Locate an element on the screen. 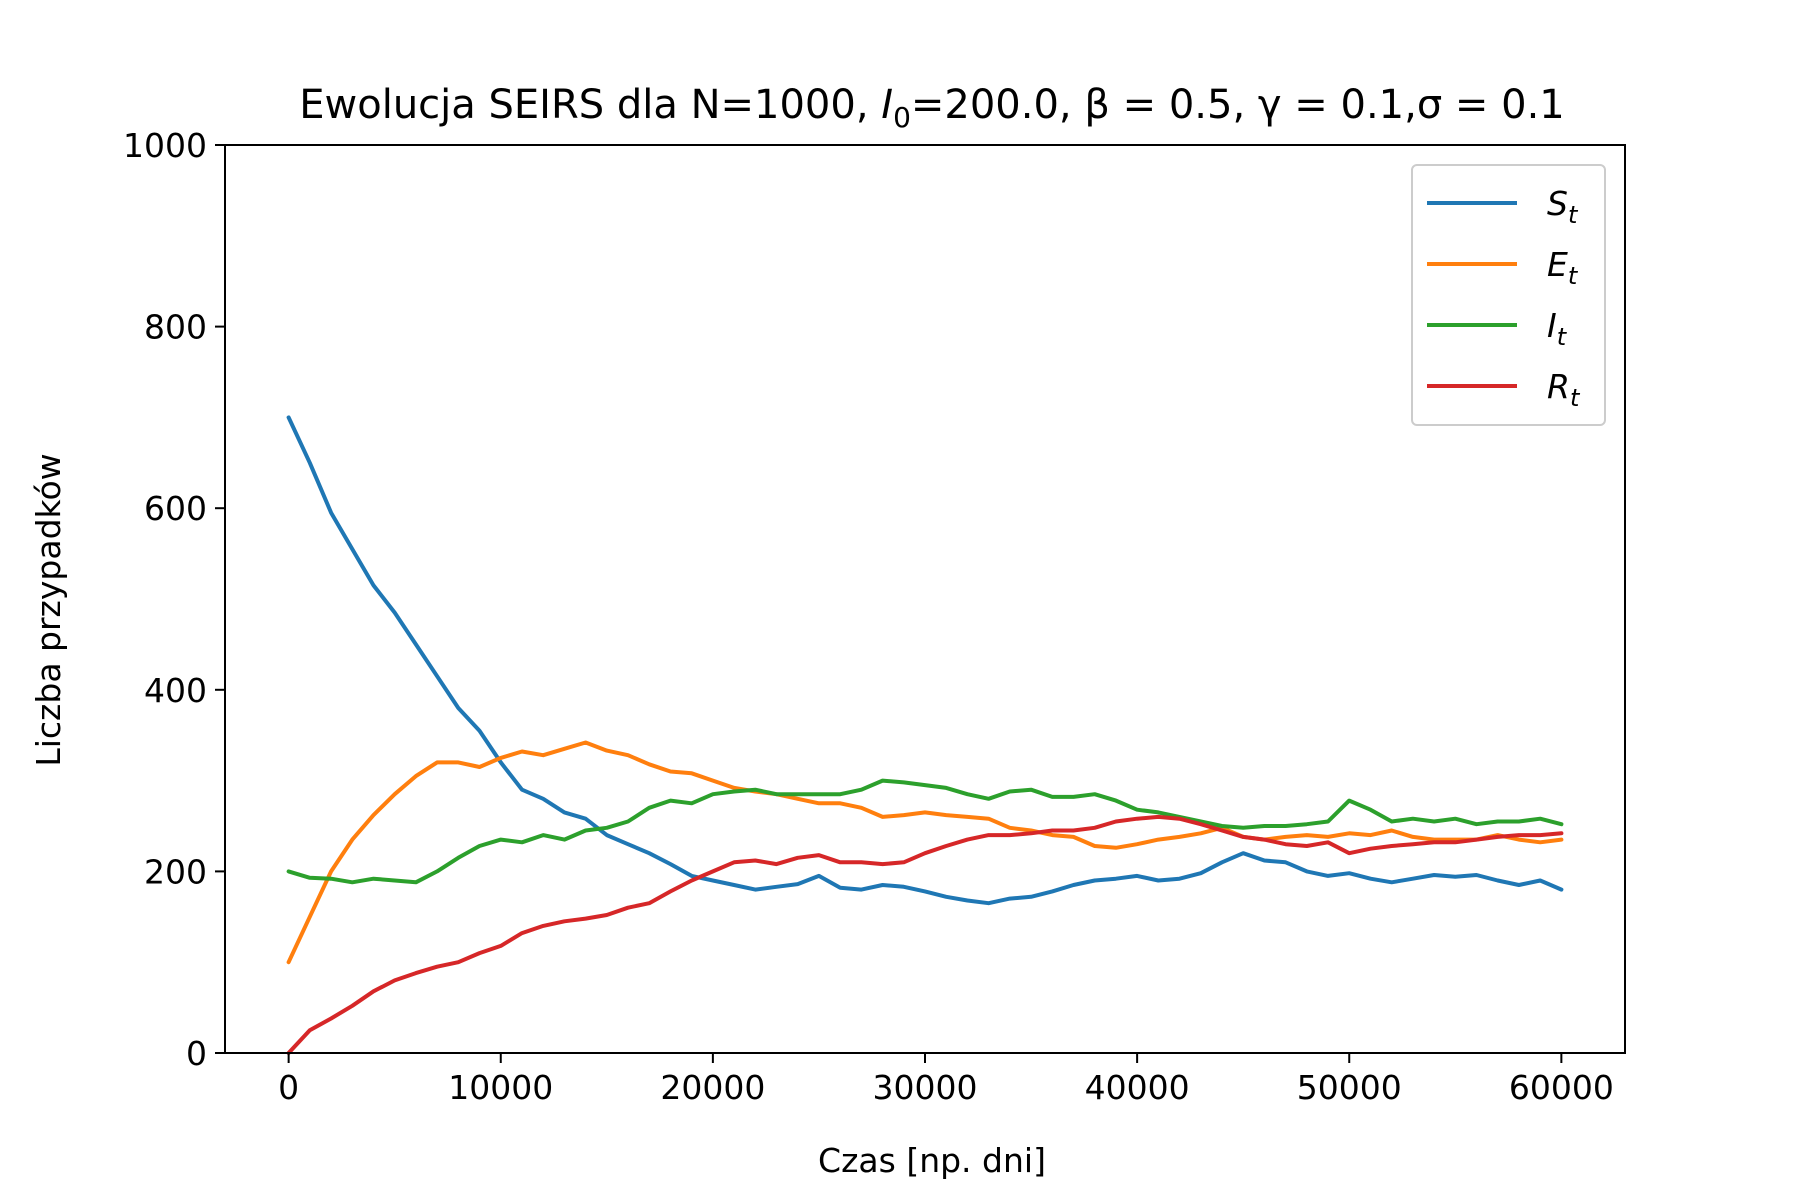  x-axis-label: Czas [np. dni] is located at coordinates (932, 1160).